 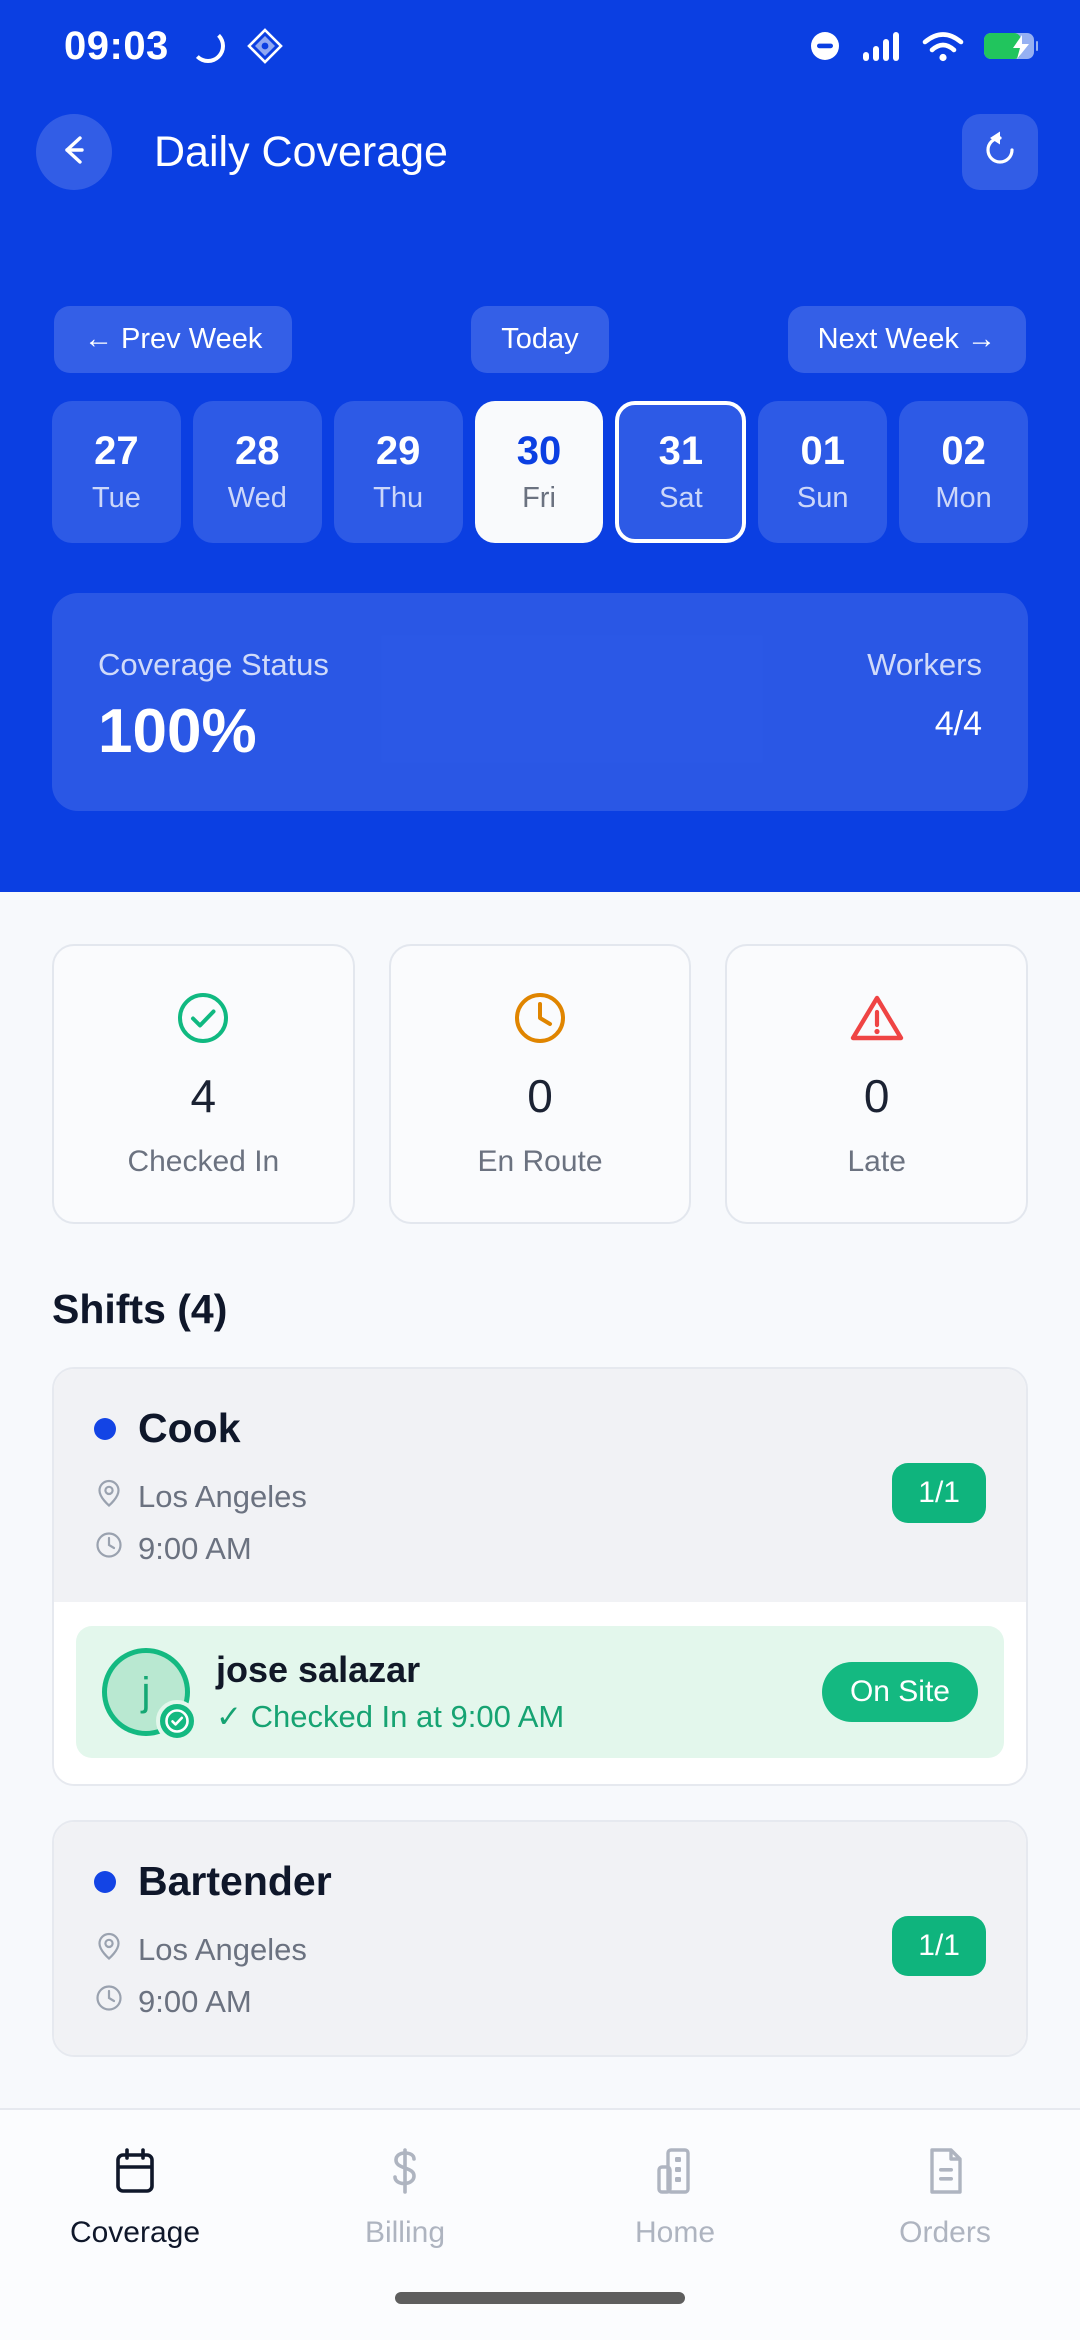 What do you see at coordinates (116, 451) in the screenshot?
I see `day-number: 27` at bounding box center [116, 451].